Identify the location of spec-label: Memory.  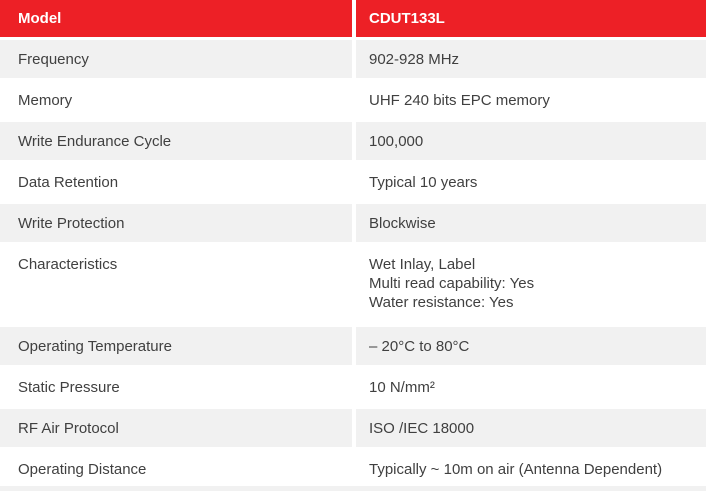
(45, 100).